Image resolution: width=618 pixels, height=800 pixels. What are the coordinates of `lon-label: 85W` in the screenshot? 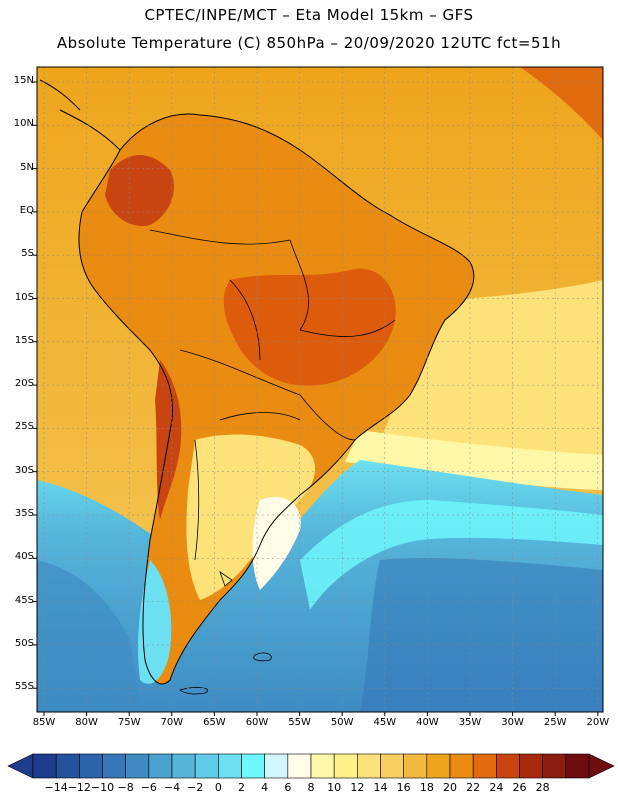 It's located at (44, 722).